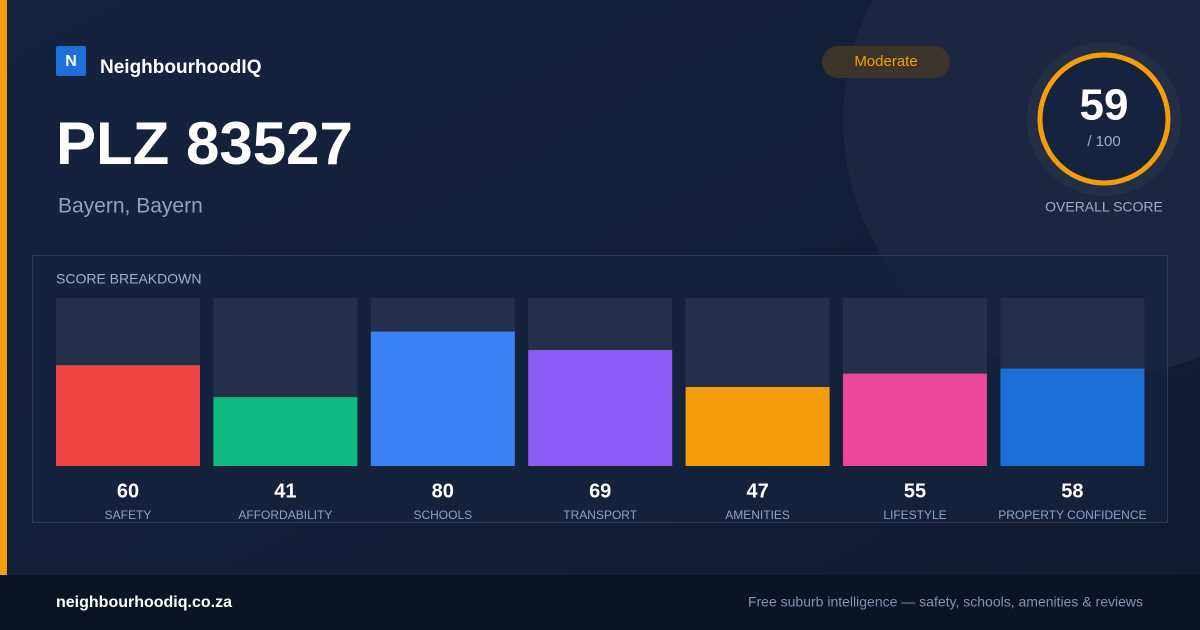 The image size is (1200, 630). What do you see at coordinates (915, 491) in the screenshot?
I see `value-label: 55` at bounding box center [915, 491].